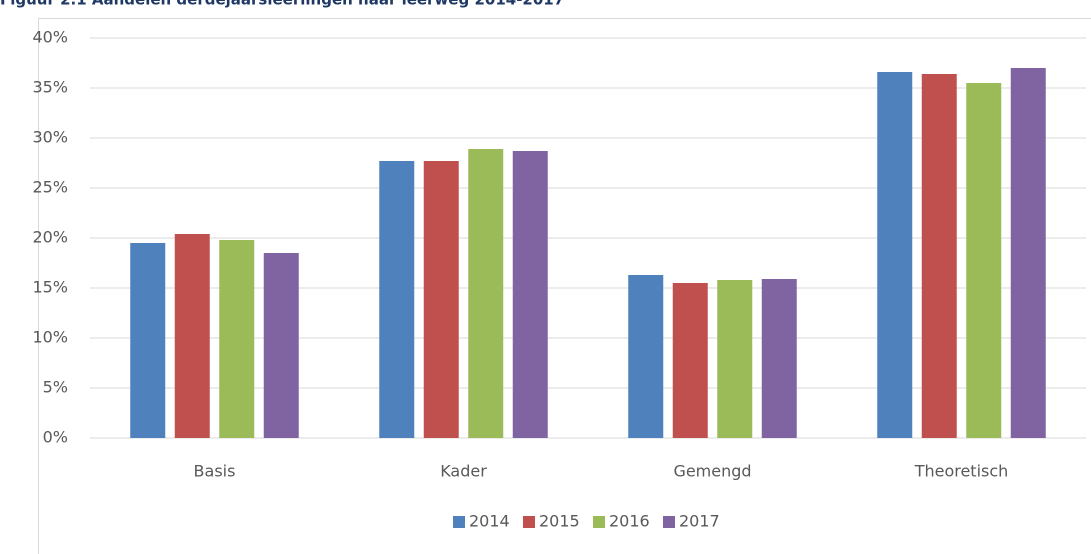 The height and width of the screenshot is (554, 1091). I want to click on y-tick-label: 10%, so click(50, 337).